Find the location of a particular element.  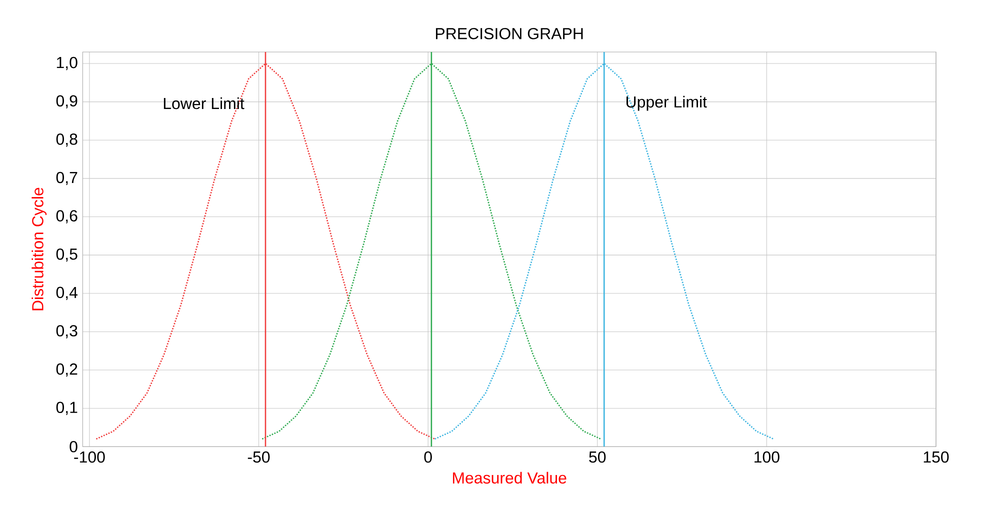

y-tick-label: 0,4 is located at coordinates (67, 293).